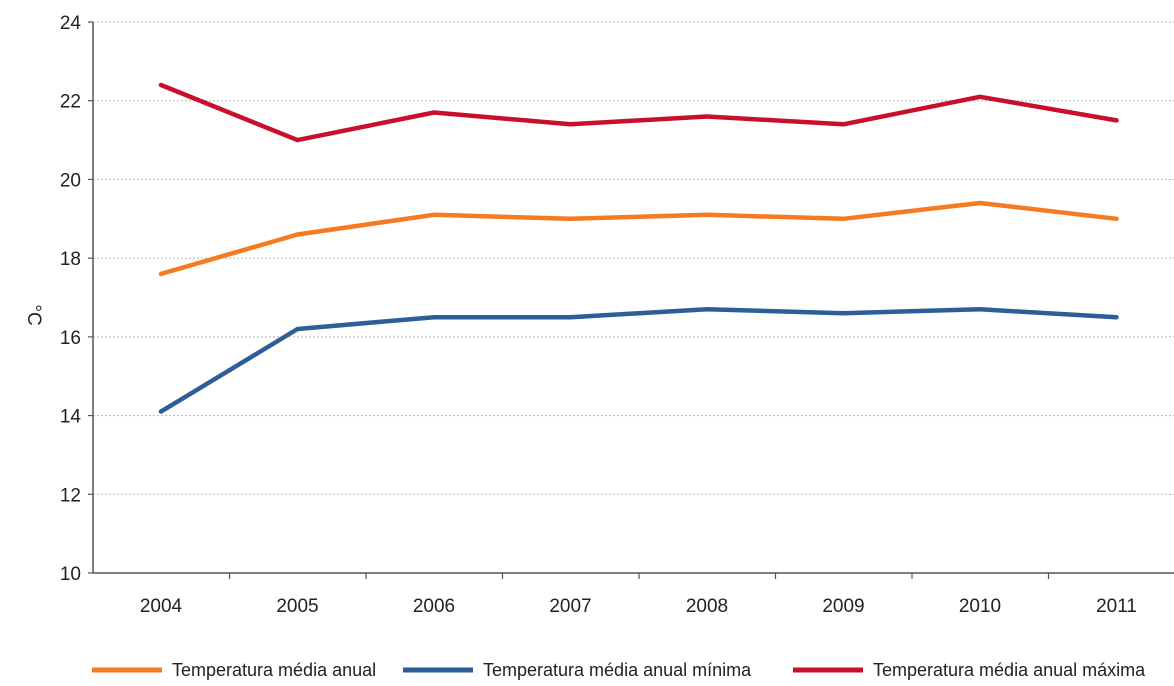  Describe the element at coordinates (71, 417) in the screenshot. I see `y-tick-label: 14` at that location.